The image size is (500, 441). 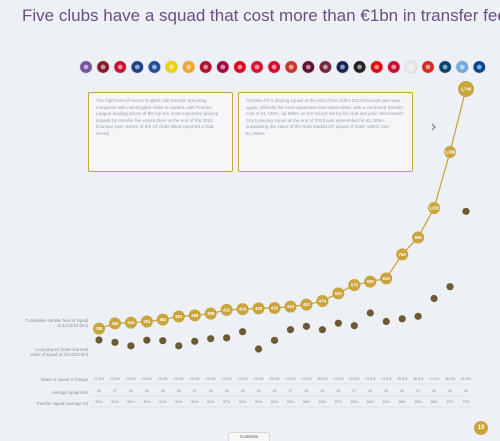 What do you see at coordinates (131, 379) in the screenshot?
I see `row3-cell: 23.0%` at bounding box center [131, 379].